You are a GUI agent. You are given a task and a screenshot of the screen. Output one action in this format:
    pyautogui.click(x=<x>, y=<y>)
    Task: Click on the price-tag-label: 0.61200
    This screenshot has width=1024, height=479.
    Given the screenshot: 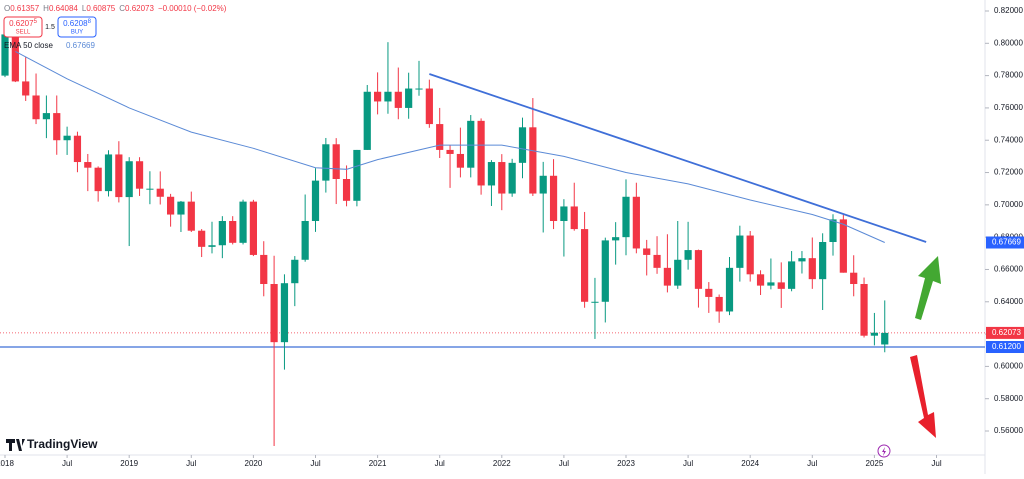 What is the action you would take?
    pyautogui.click(x=1006, y=346)
    